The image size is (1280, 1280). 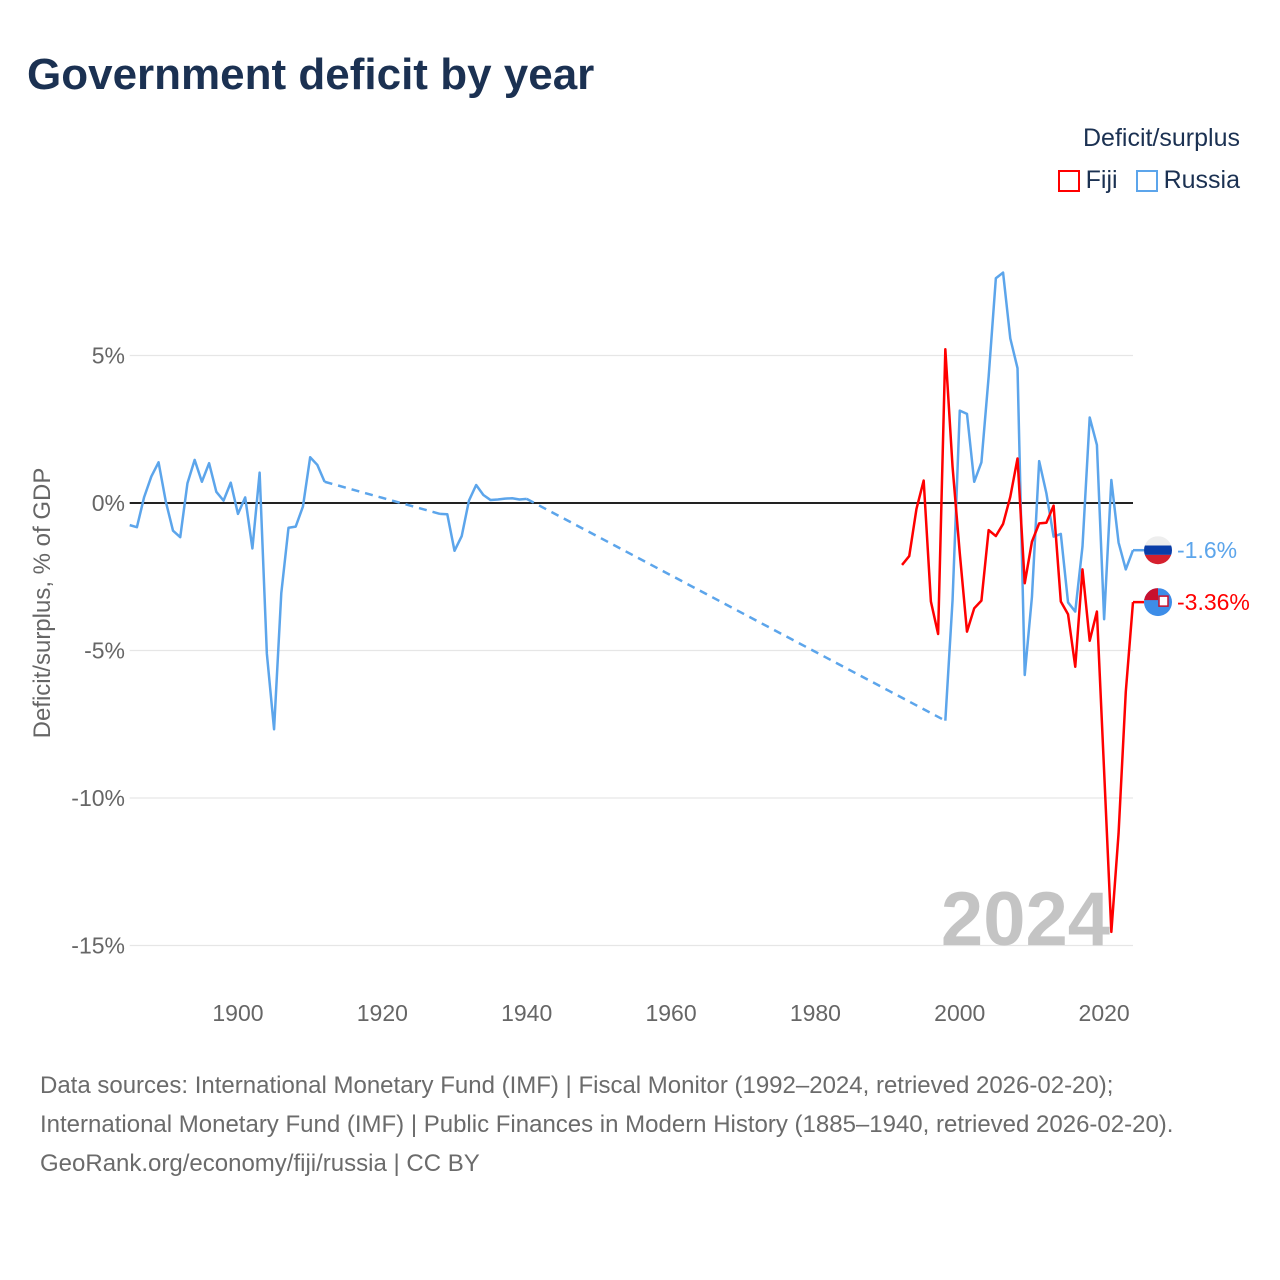 I want to click on y-tick-label: 0%, so click(x=108, y=503).